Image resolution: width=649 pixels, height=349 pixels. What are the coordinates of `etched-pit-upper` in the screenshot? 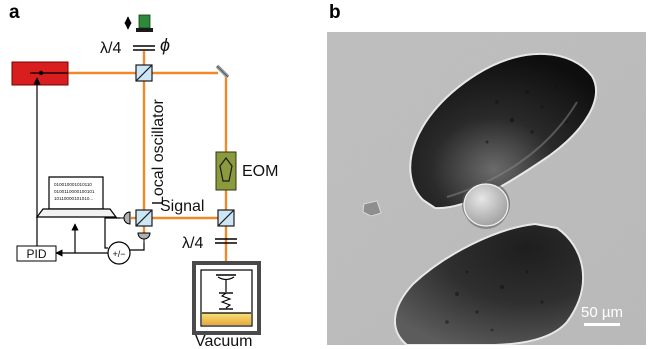 It's located at (503, 131).